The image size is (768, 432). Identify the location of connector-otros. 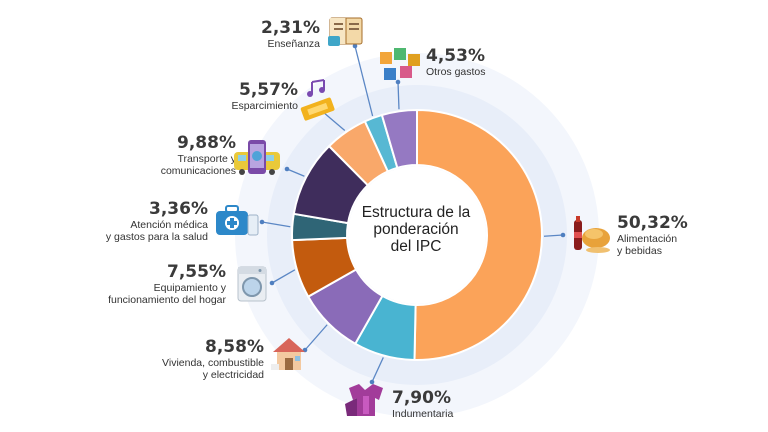
(398, 95).